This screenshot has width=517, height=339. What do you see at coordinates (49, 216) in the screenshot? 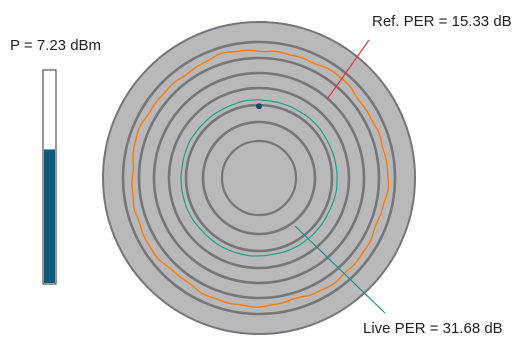
I see `power-gauge-fill` at bounding box center [49, 216].